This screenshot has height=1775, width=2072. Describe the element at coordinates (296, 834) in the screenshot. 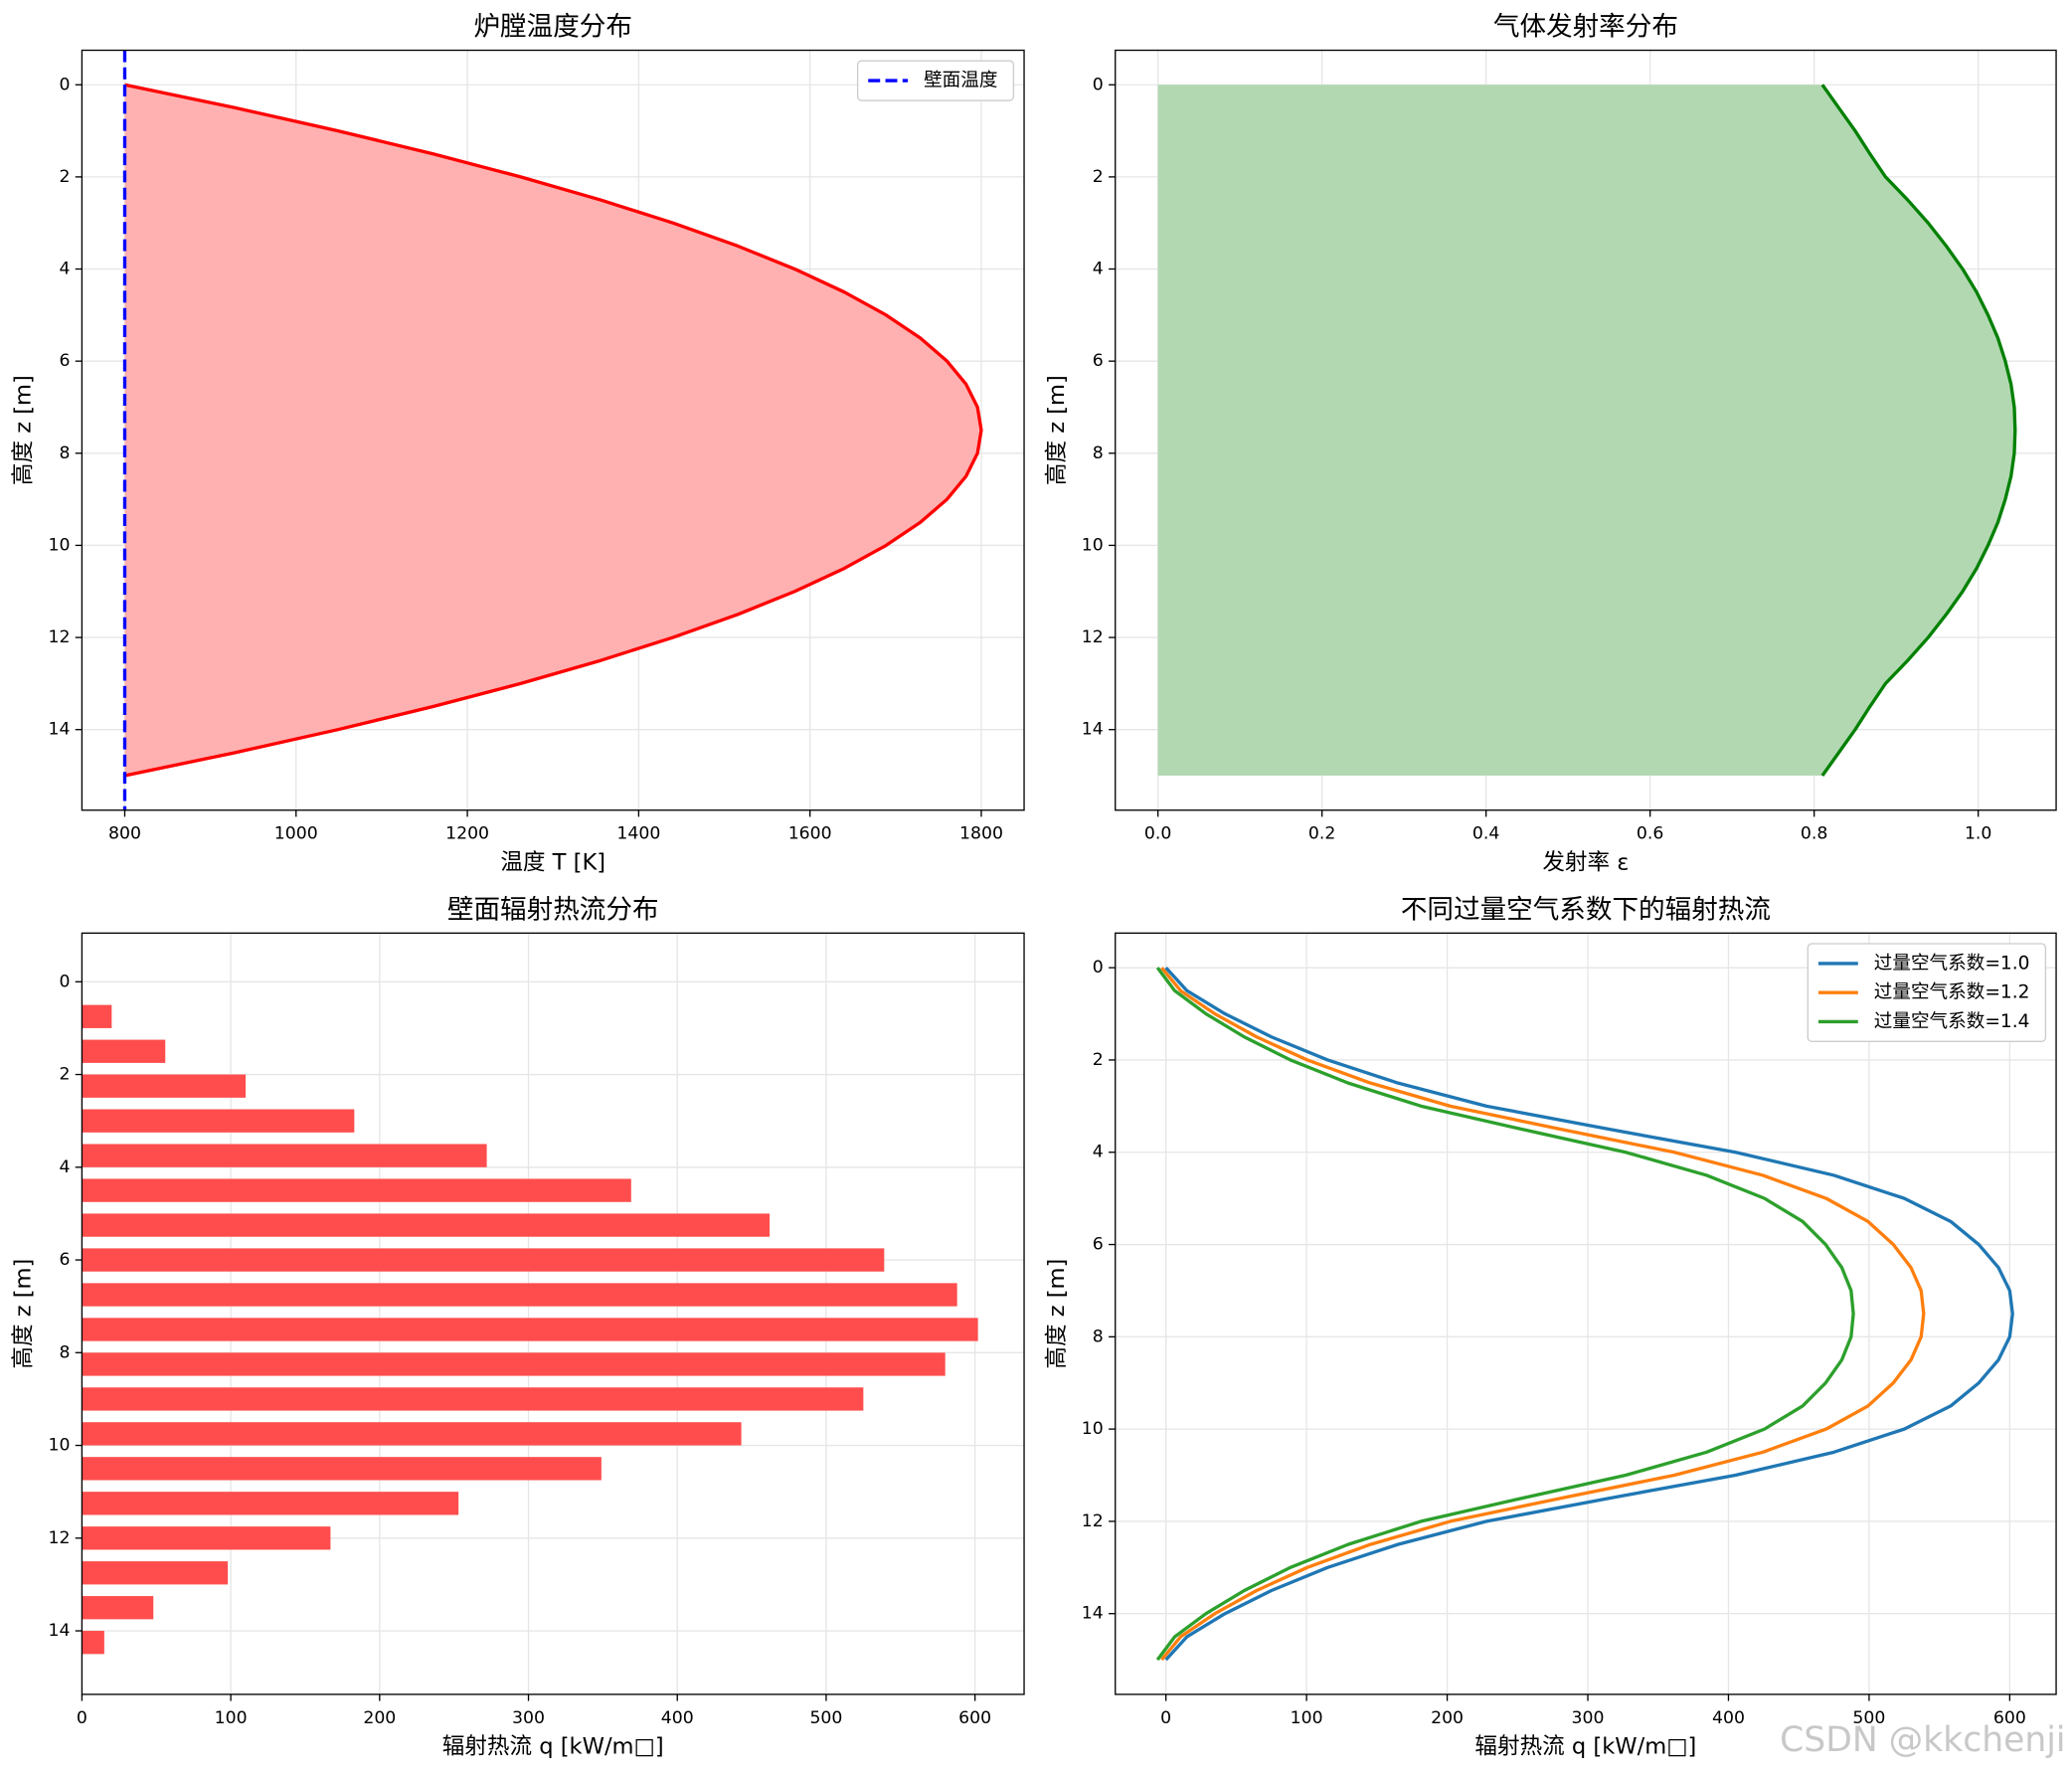

I see `x-tick-label: 1000` at that location.